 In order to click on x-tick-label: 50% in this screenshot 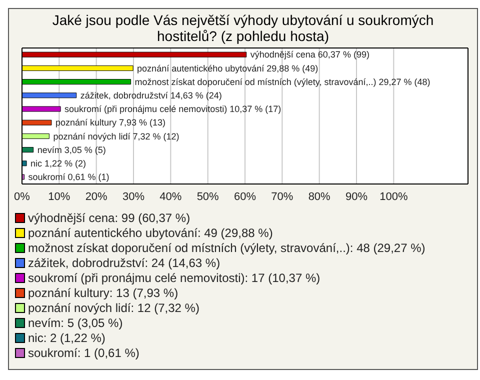, I will do `click(208, 196)`.